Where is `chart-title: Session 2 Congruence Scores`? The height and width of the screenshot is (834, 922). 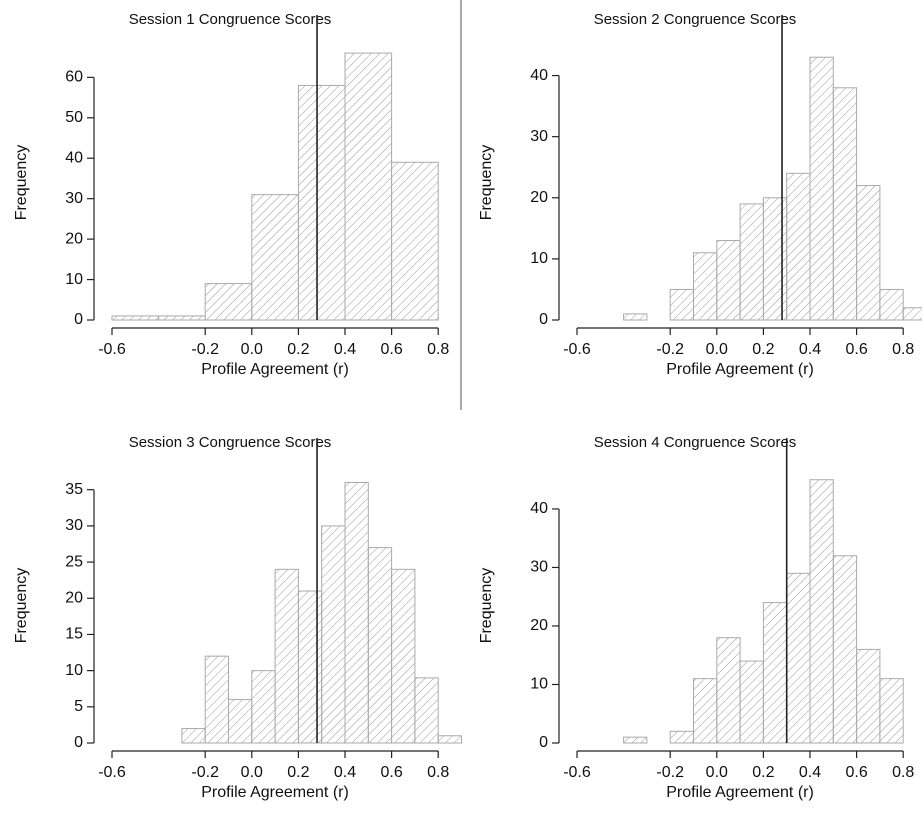 chart-title: Session 2 Congruence Scores is located at coordinates (695, 19).